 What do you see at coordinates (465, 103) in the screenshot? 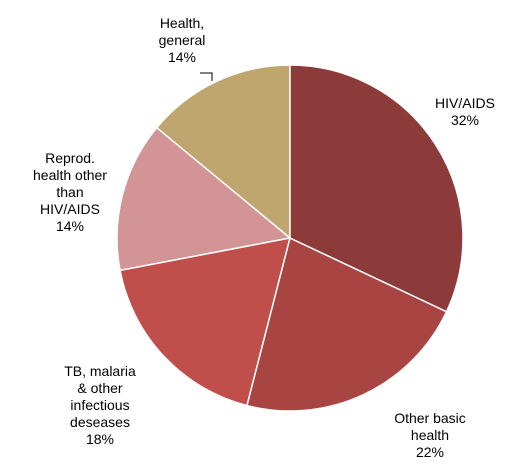
I see `category-label: HIV/AIDS` at bounding box center [465, 103].